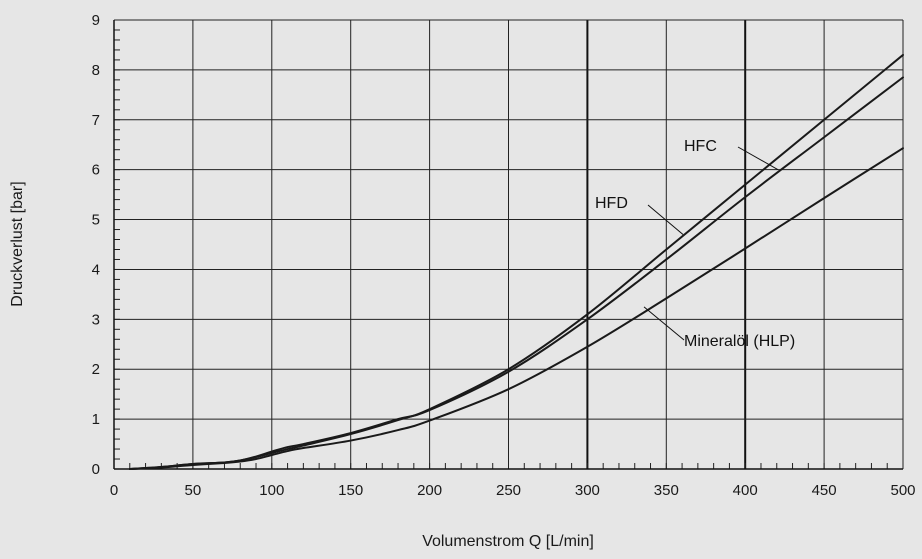  Describe the element at coordinates (745, 490) in the screenshot. I see `x-tick-label: 400` at that location.